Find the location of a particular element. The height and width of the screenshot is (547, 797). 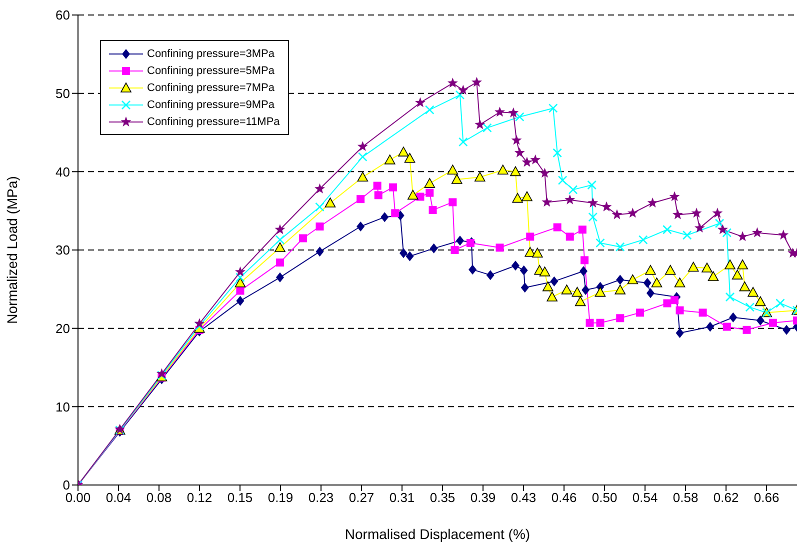

y-tick-label: 40 is located at coordinates (63, 172).